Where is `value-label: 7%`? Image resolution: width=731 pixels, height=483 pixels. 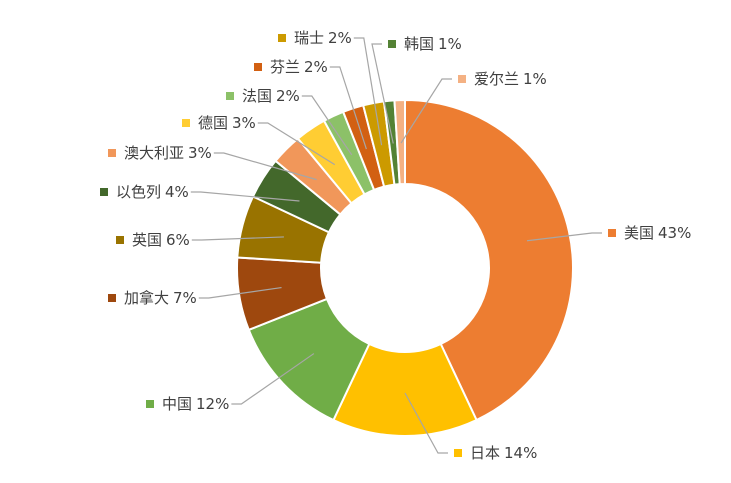
value-label: 7% is located at coordinates (185, 298).